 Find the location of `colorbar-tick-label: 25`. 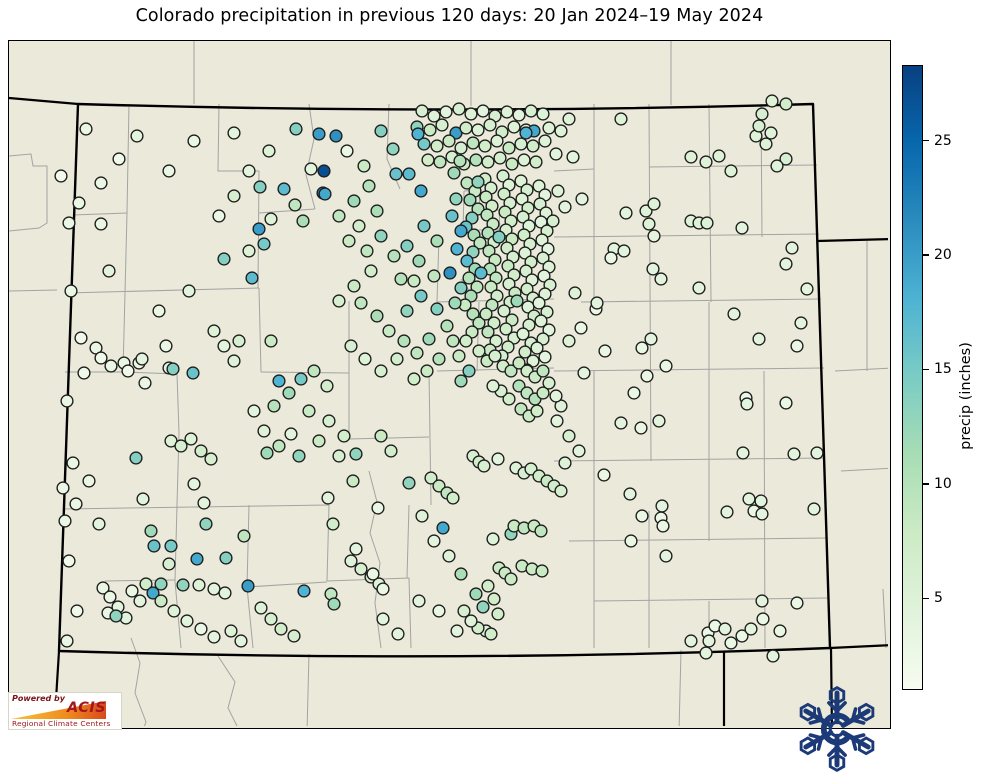

colorbar-tick-label: 25 is located at coordinates (943, 140).